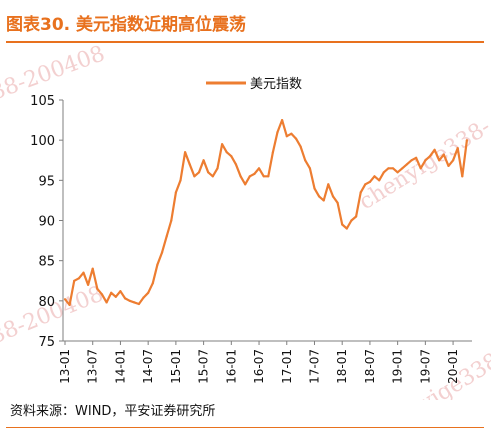  I want to click on x-tick-label: 18-01, so click(342, 366).